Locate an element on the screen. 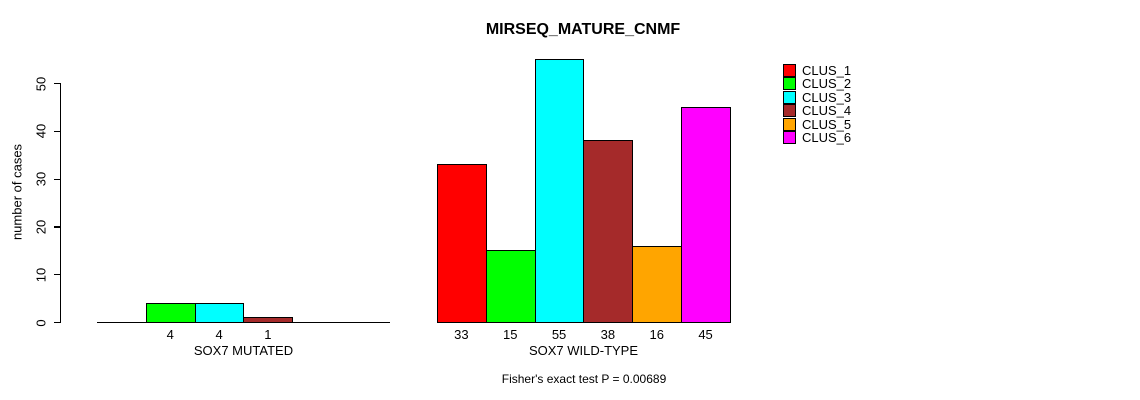  legend-label-clus_3: CLUS_3 is located at coordinates (827, 97).